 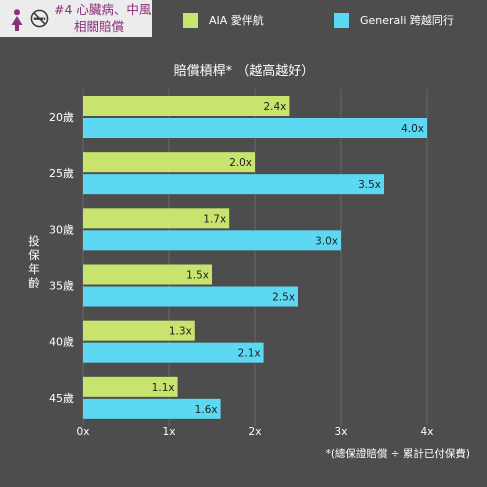 What do you see at coordinates (34, 283) in the screenshot?
I see `y-axis-label-char: 齡` at bounding box center [34, 283].